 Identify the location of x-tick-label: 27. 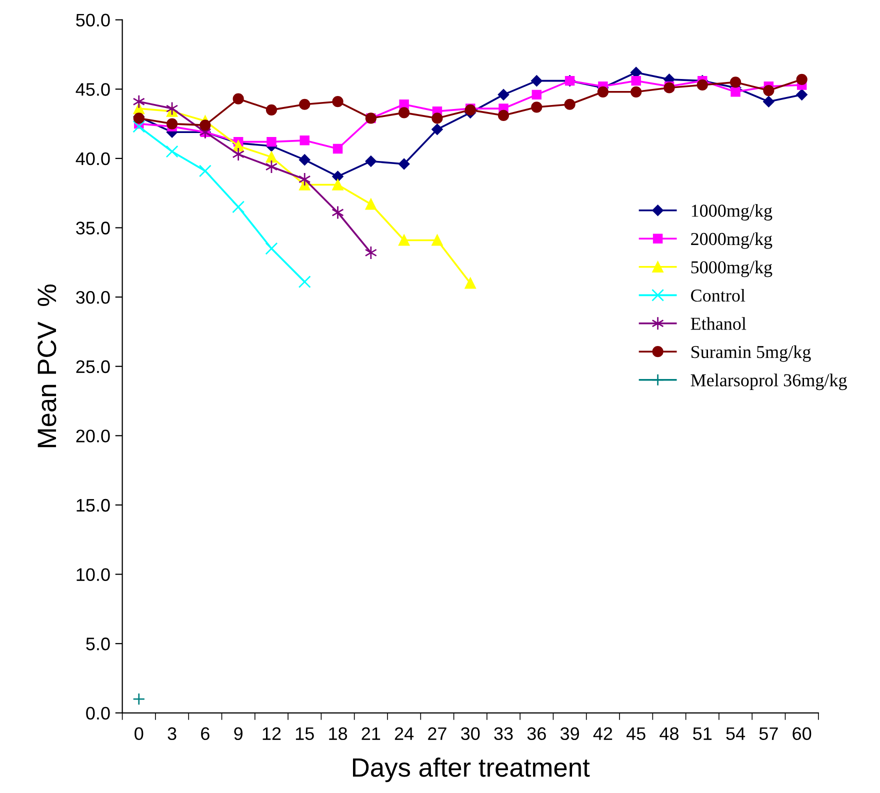
(437, 733).